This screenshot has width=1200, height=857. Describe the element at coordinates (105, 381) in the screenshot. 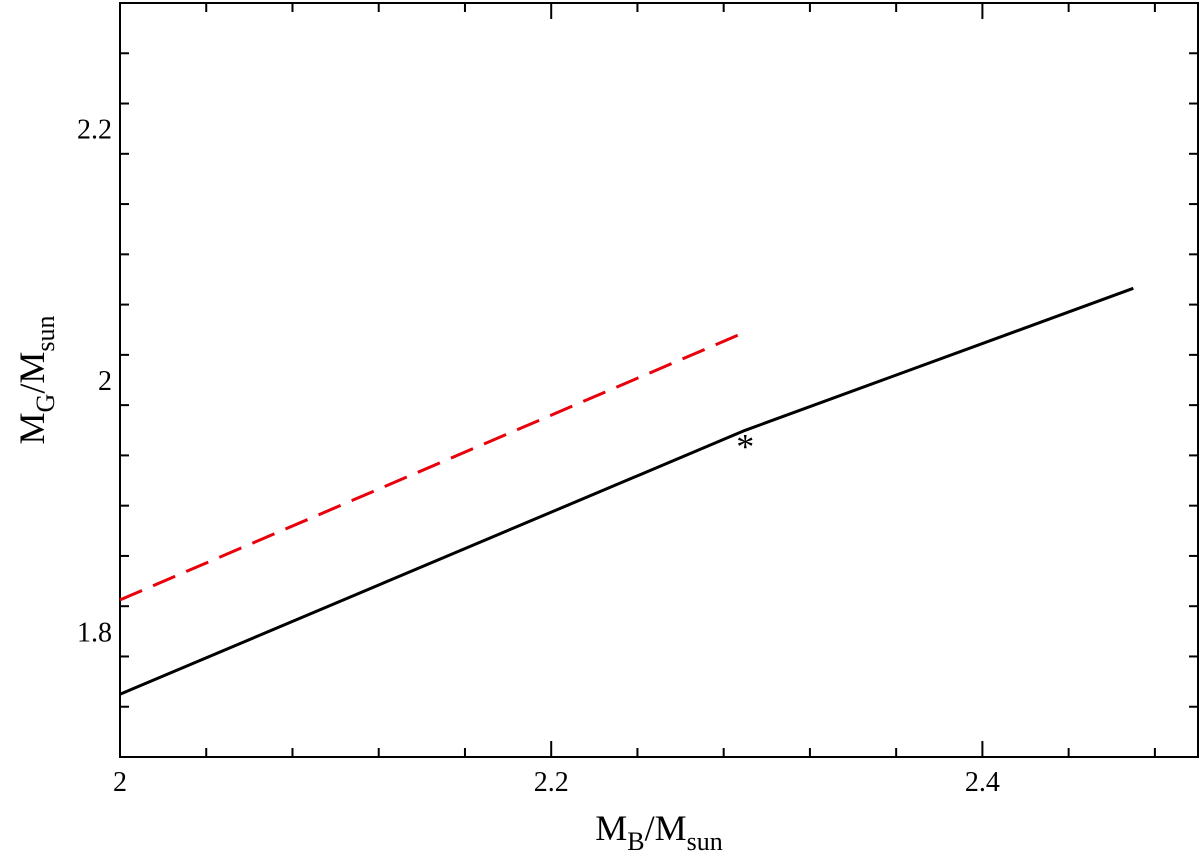

I see `y-tick-label: 2` at that location.